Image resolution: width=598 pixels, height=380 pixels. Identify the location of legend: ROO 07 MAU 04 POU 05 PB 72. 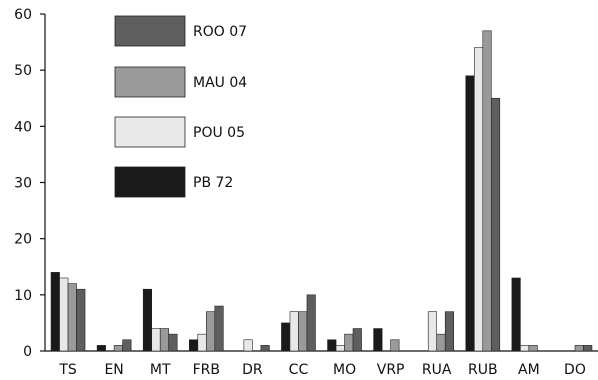
(180, 106).